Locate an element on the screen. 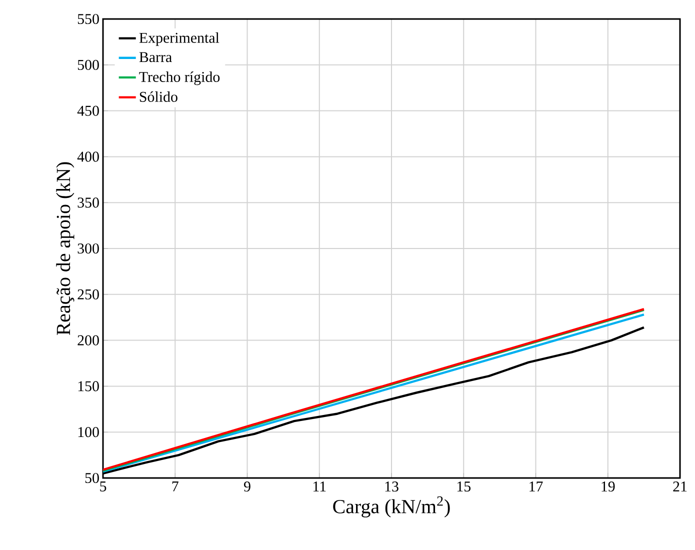 The height and width of the screenshot is (550, 695). x-tick-label: 21 is located at coordinates (680, 487).